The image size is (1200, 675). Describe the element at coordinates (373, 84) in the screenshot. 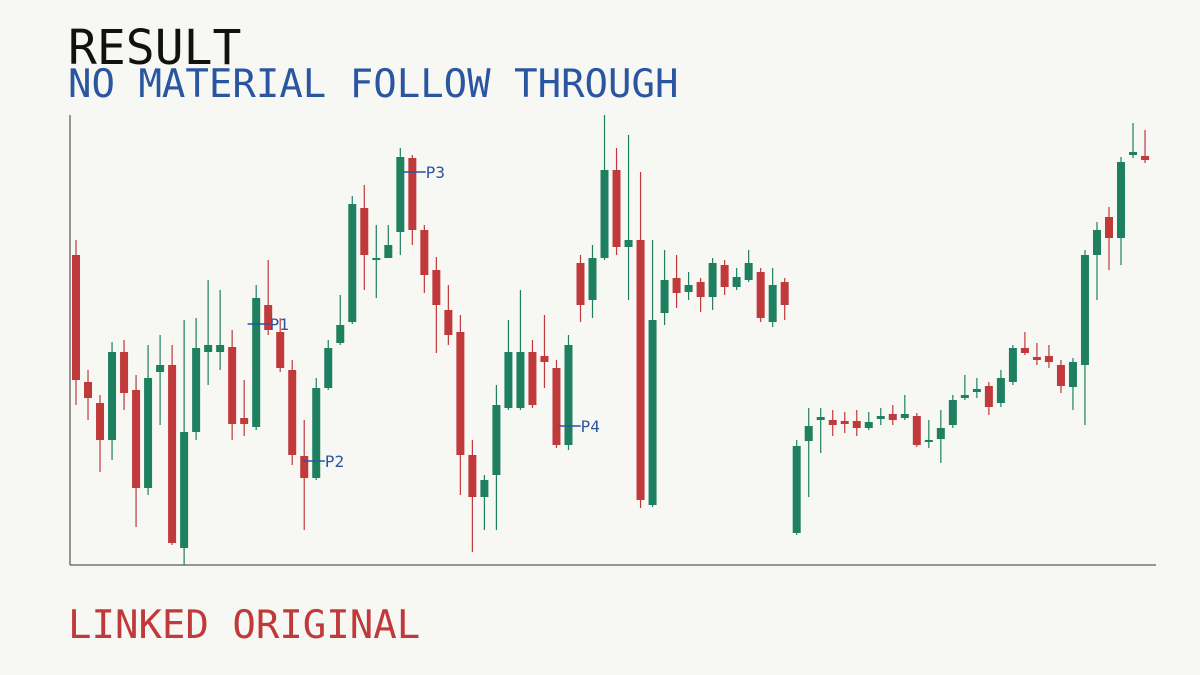

I see `chart-subtitle: NO MATERIAL FOLLOW THROUGH` at that location.